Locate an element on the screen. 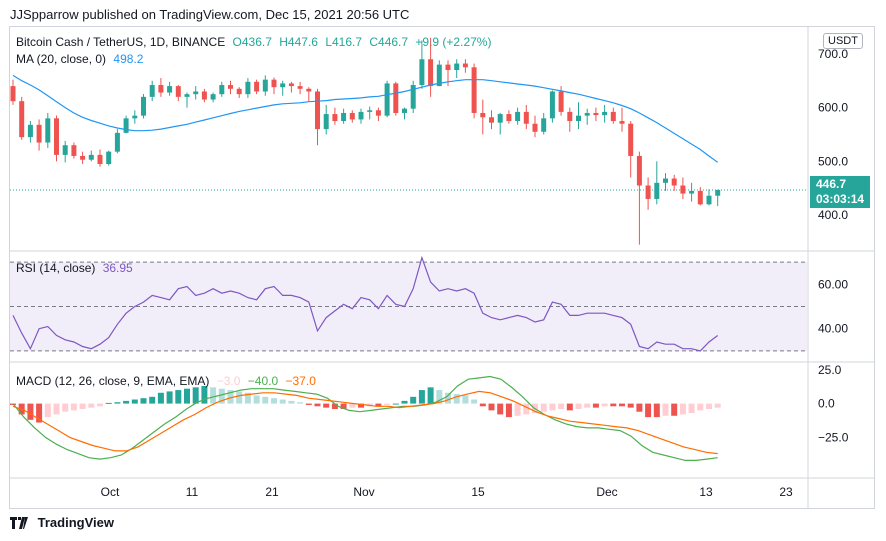 The width and height of the screenshot is (886, 541). ma-legend: MA (20, close, 0) 498.2 is located at coordinates (81, 59).